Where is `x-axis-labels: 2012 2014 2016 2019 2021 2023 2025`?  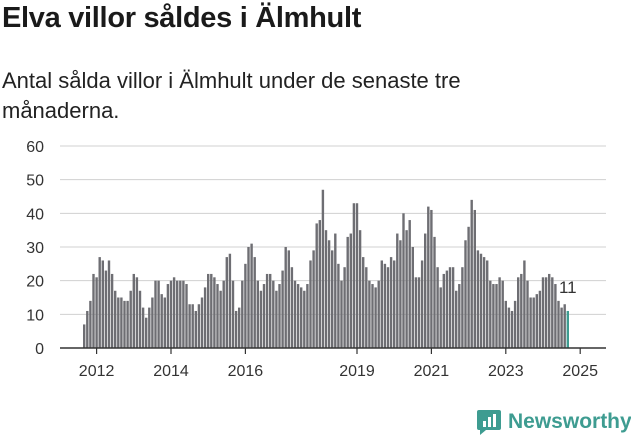
x-axis-labels: 2012 2014 2016 2019 2021 2023 2025 is located at coordinates (338, 371).